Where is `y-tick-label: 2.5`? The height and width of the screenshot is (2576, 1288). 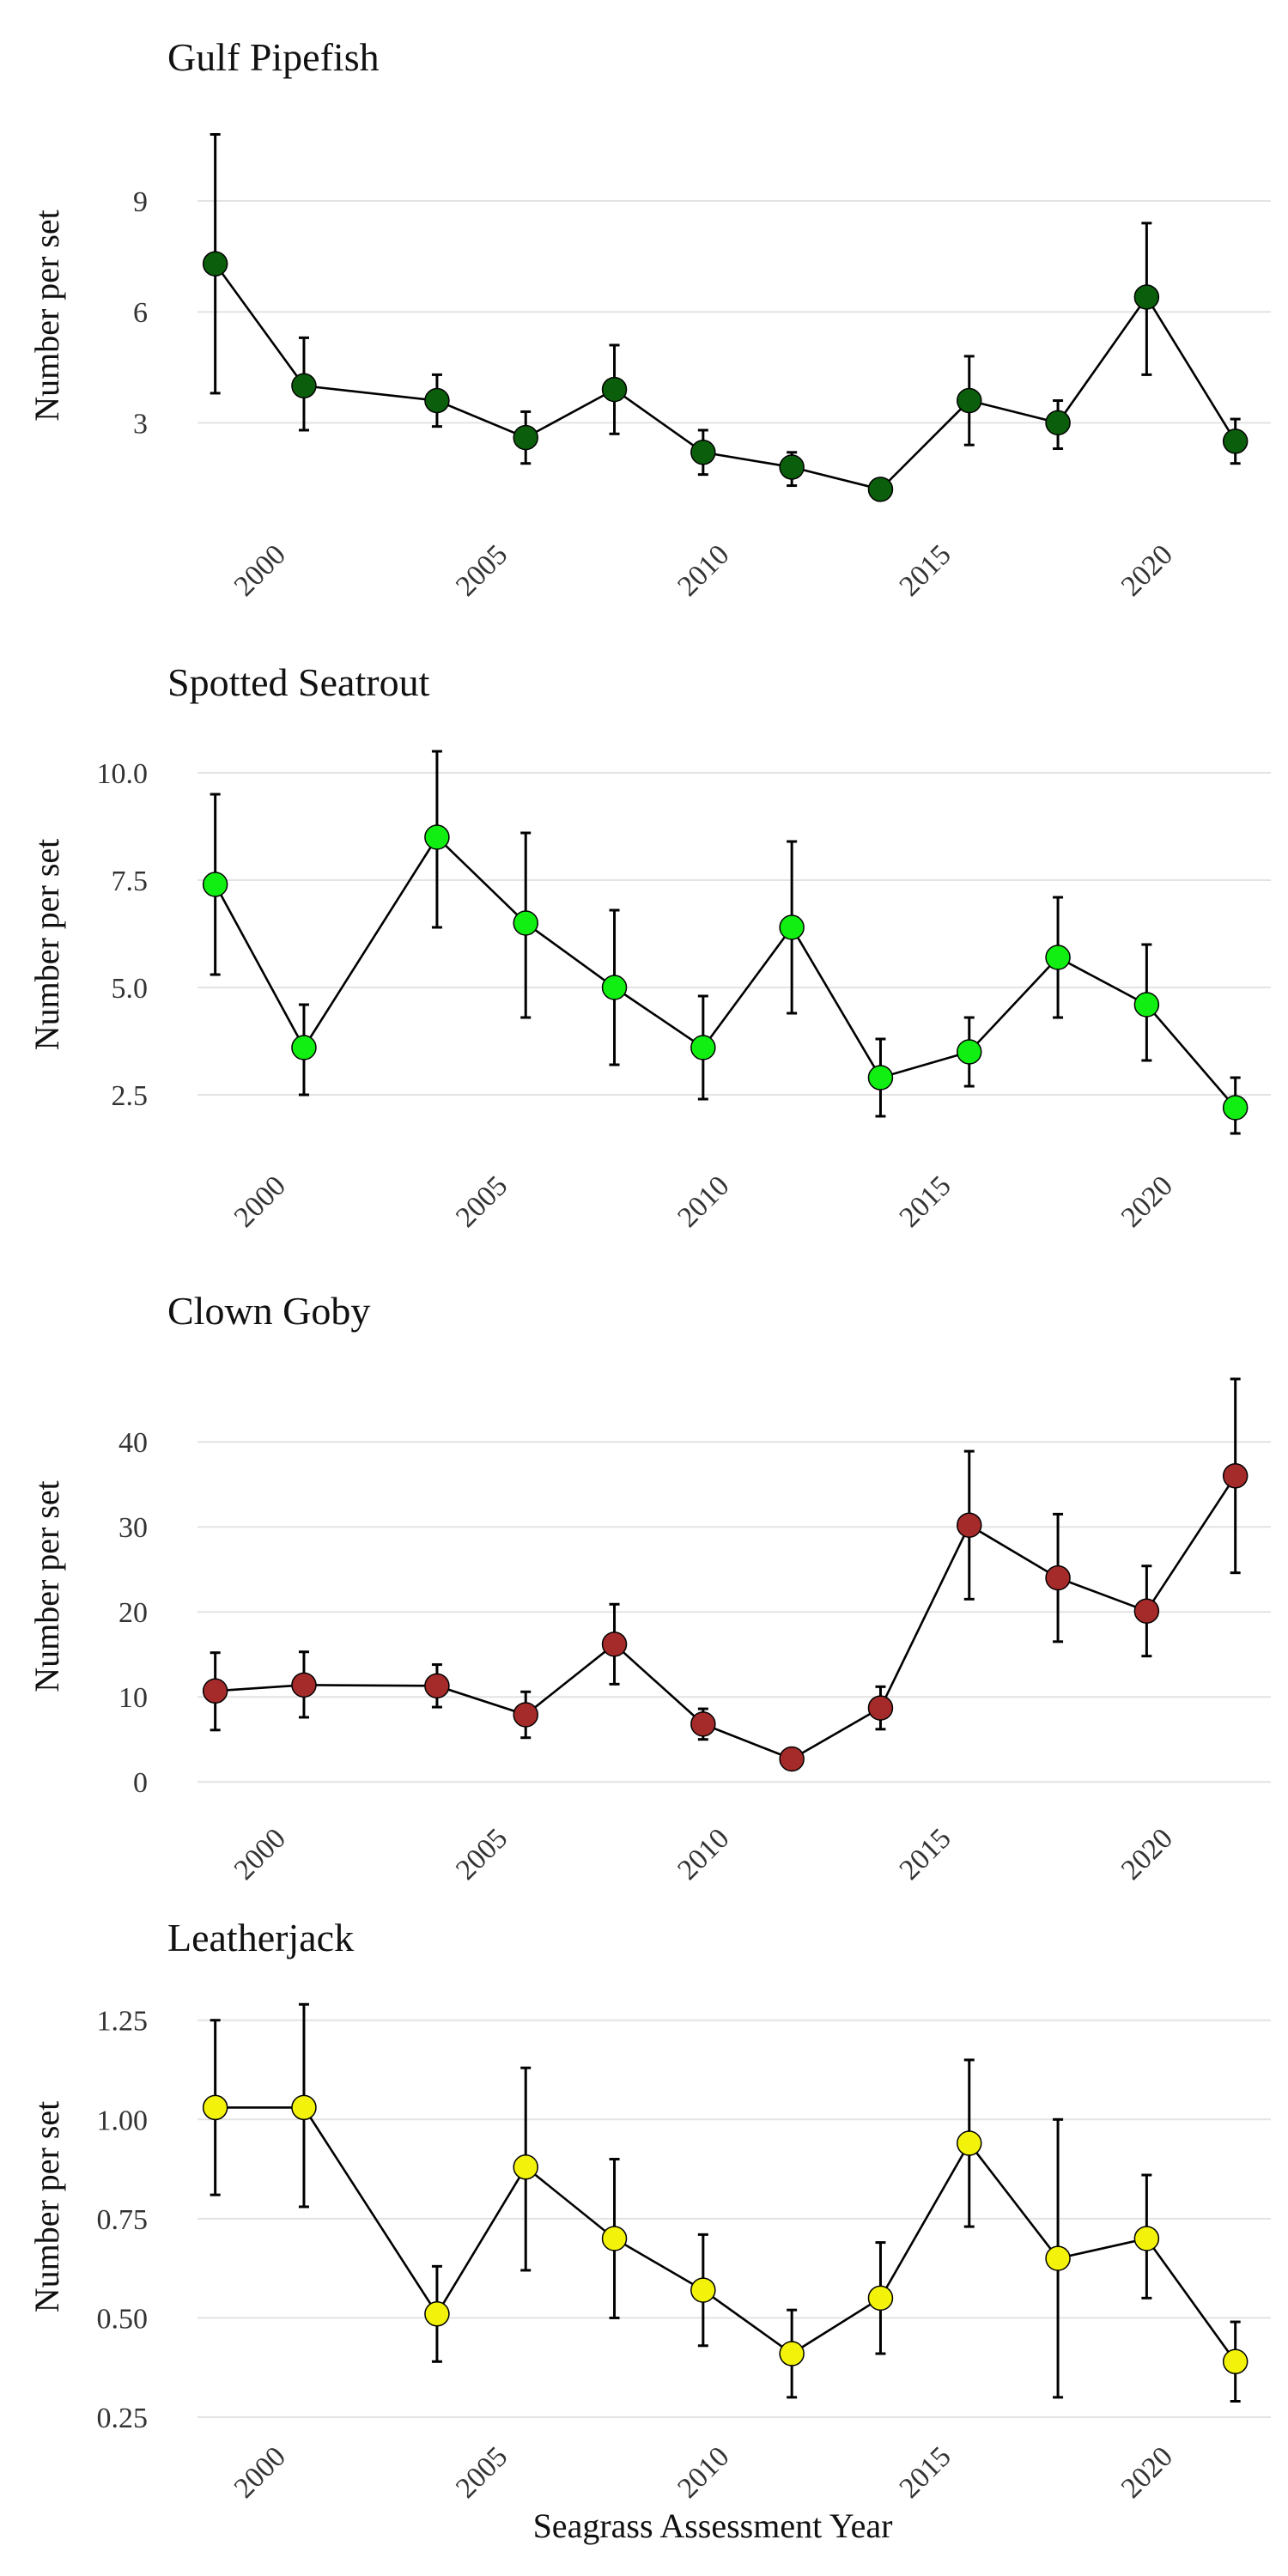
y-tick-label: 2.5 is located at coordinates (130, 1096).